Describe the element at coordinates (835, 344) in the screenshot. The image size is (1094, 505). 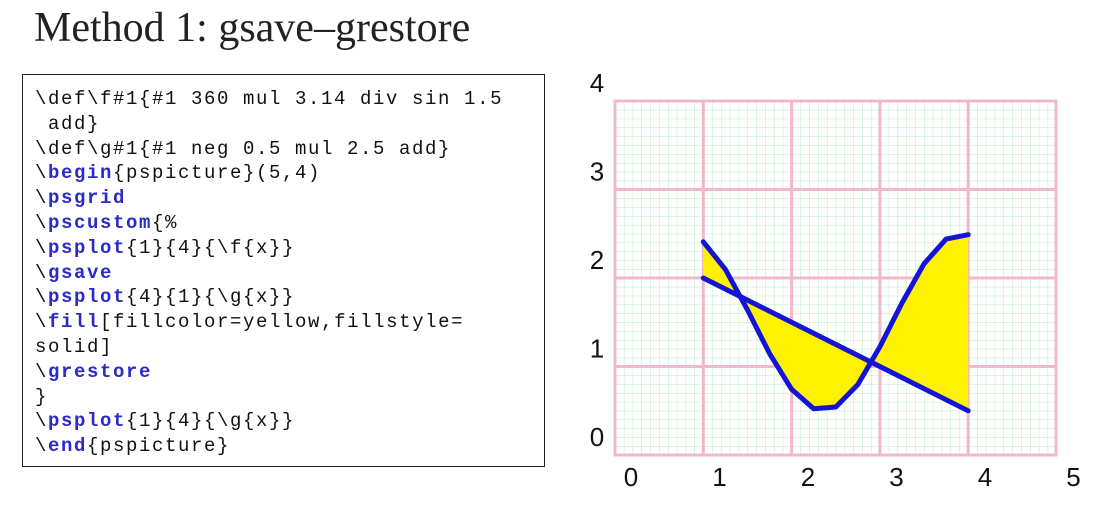
I see `line-curve` at that location.